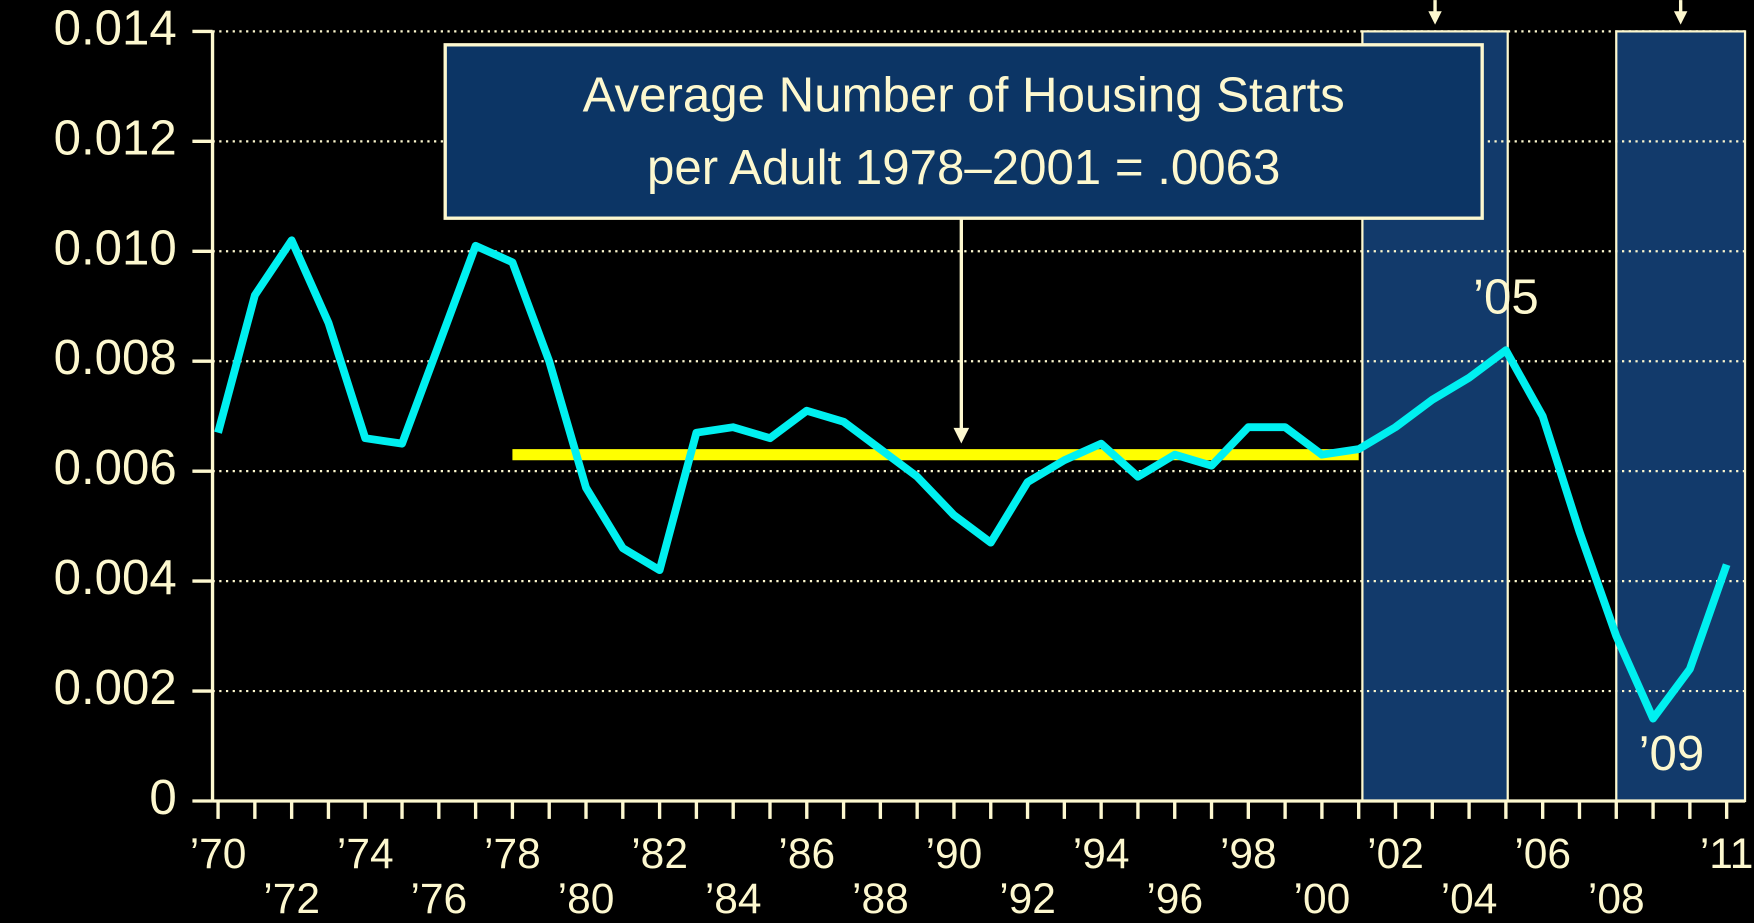 This screenshot has width=1754, height=923. Describe the element at coordinates (963, 167) in the screenshot. I see `annotation-text: per Adult 1978–2001 = .0063` at that location.